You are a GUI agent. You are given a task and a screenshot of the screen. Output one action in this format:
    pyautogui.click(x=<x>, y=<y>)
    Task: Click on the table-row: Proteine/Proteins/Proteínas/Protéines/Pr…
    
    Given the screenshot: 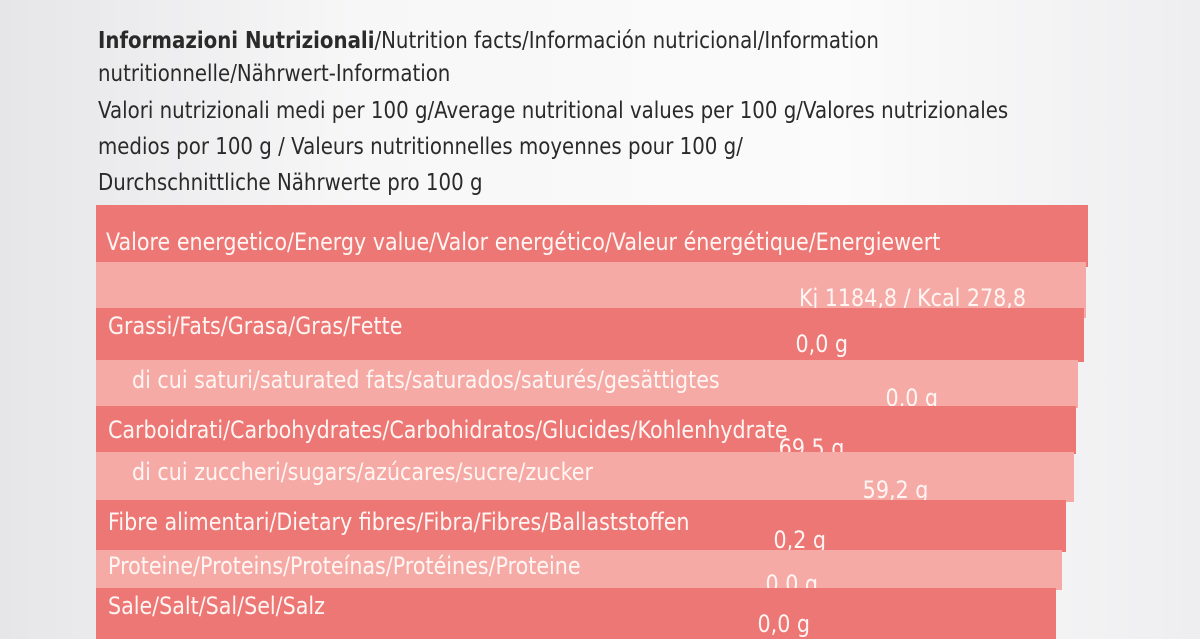 What is the action you would take?
    pyautogui.click(x=579, y=573)
    